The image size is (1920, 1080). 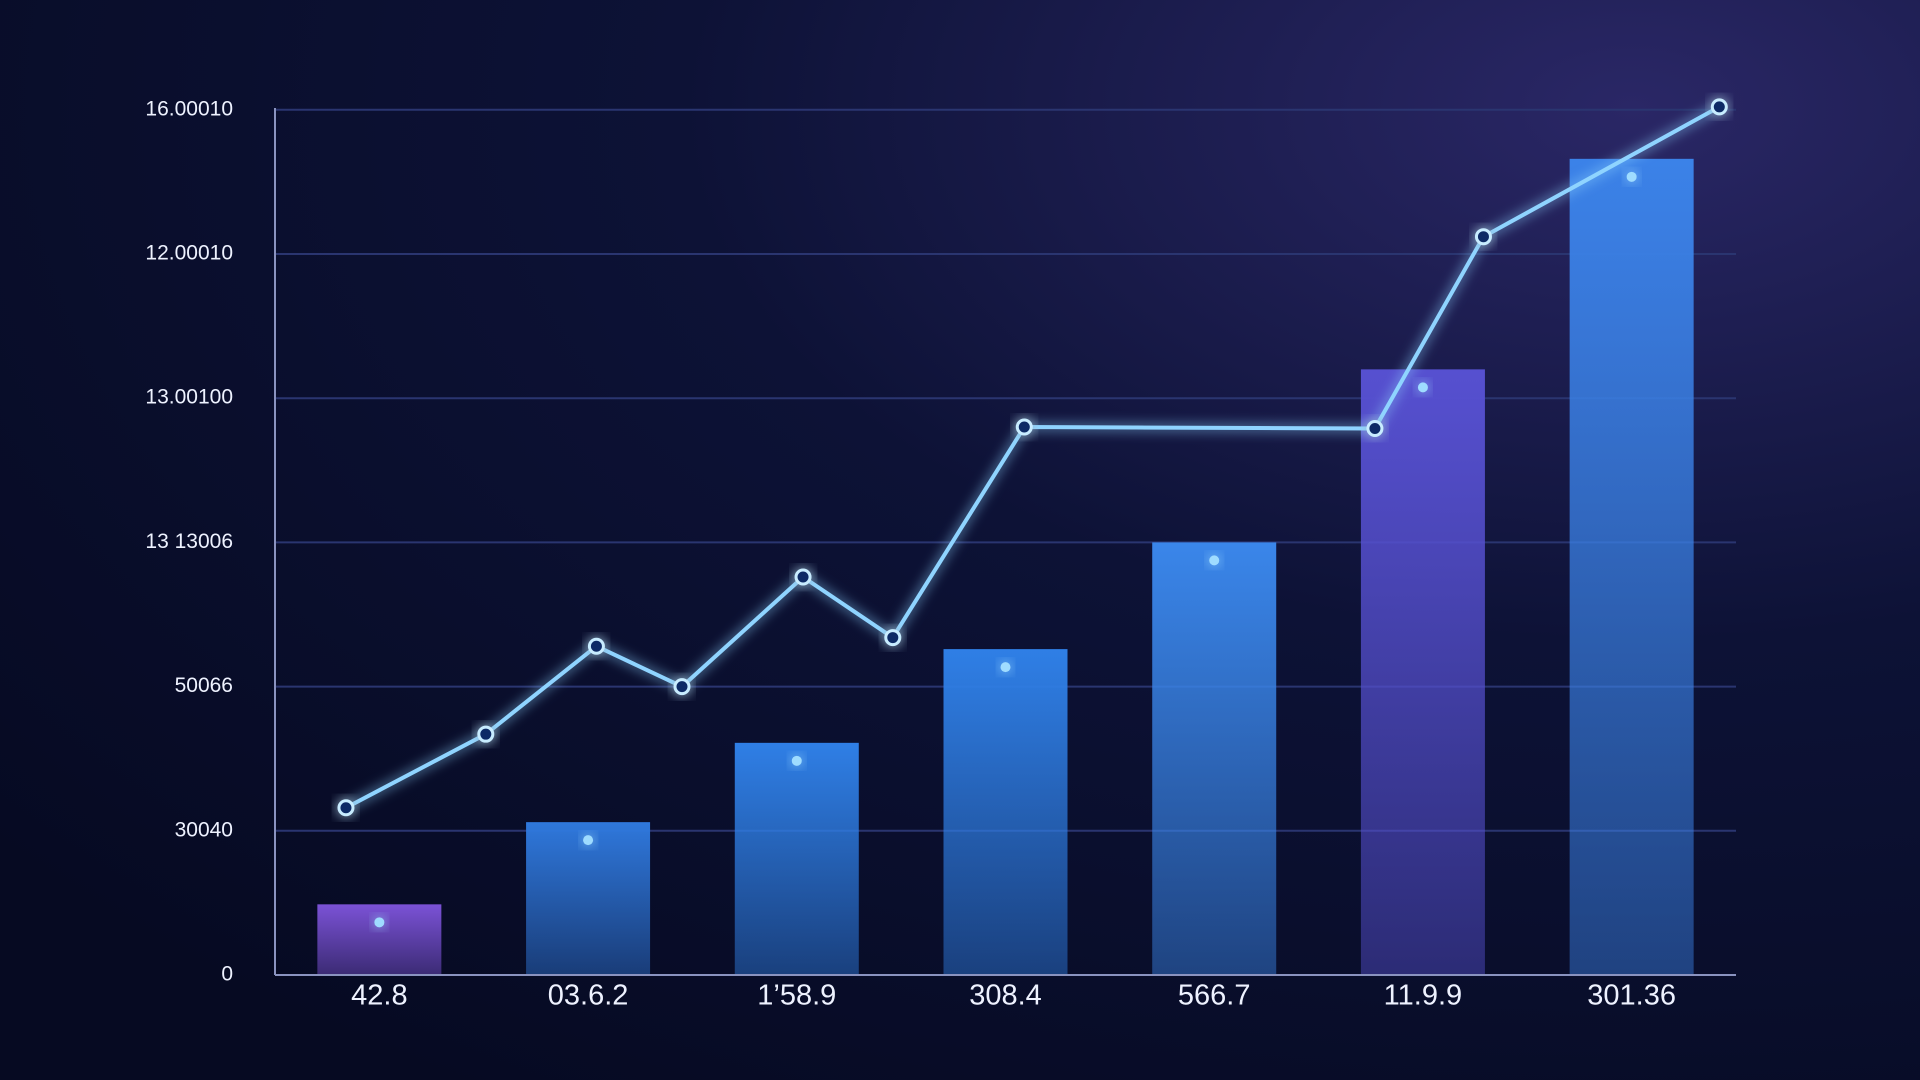 What do you see at coordinates (204, 829) in the screenshot?
I see `y-tick-label: 30040` at bounding box center [204, 829].